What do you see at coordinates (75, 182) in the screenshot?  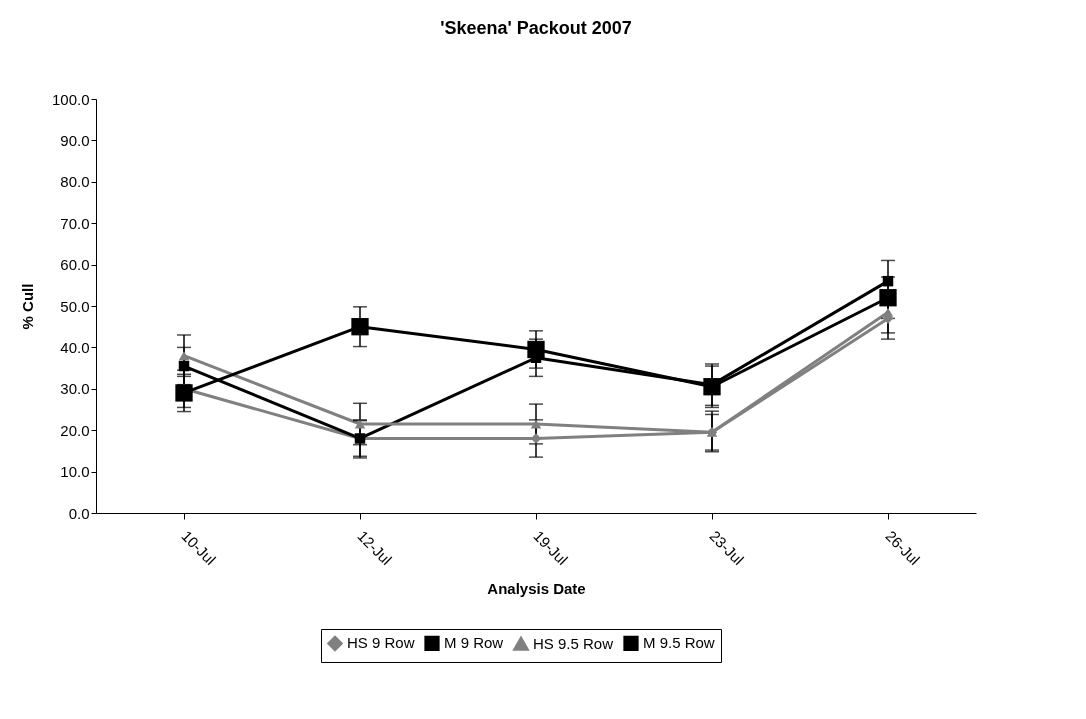 I see `y-tick-label: 80.0` at bounding box center [75, 182].